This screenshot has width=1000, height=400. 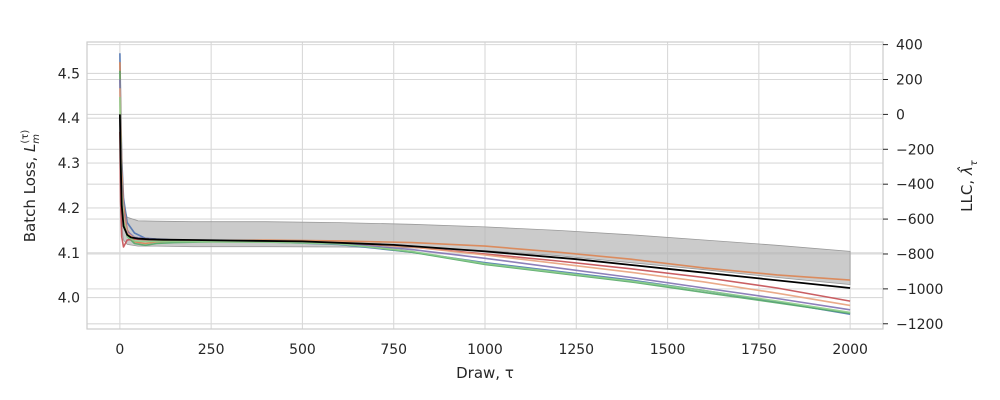 What do you see at coordinates (30, 148) in the screenshot?
I see `y-left-title-symbol: L` at bounding box center [30, 148].